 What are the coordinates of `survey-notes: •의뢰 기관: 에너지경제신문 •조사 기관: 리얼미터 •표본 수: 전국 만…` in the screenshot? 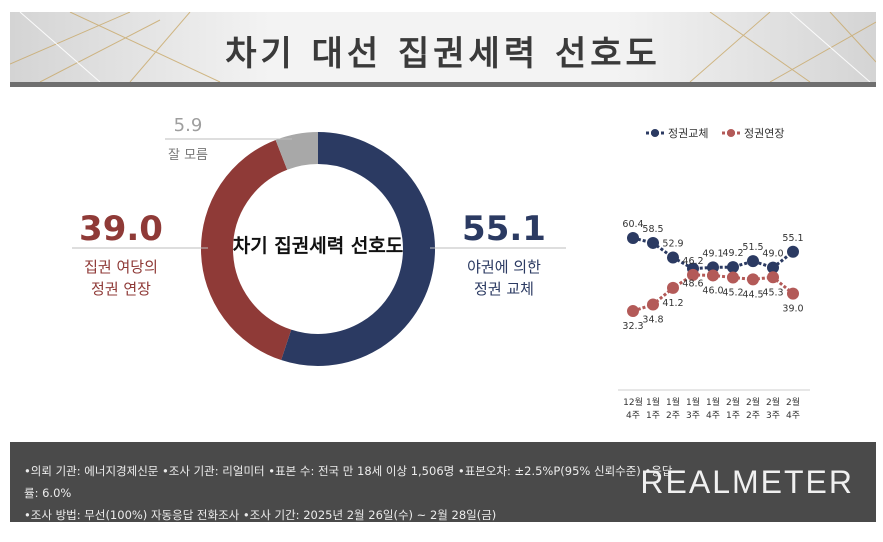 It's located at (354, 493).